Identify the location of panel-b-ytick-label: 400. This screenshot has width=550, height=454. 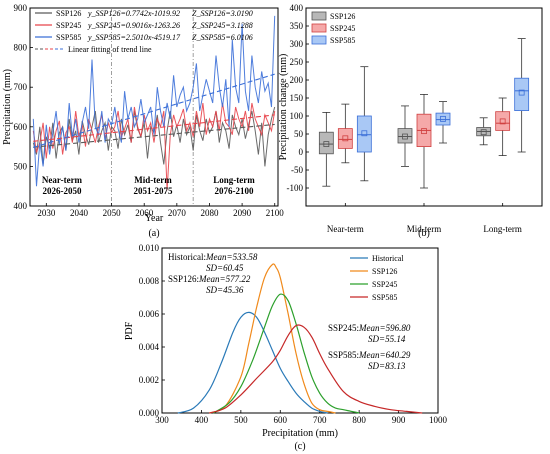
(297, 8).